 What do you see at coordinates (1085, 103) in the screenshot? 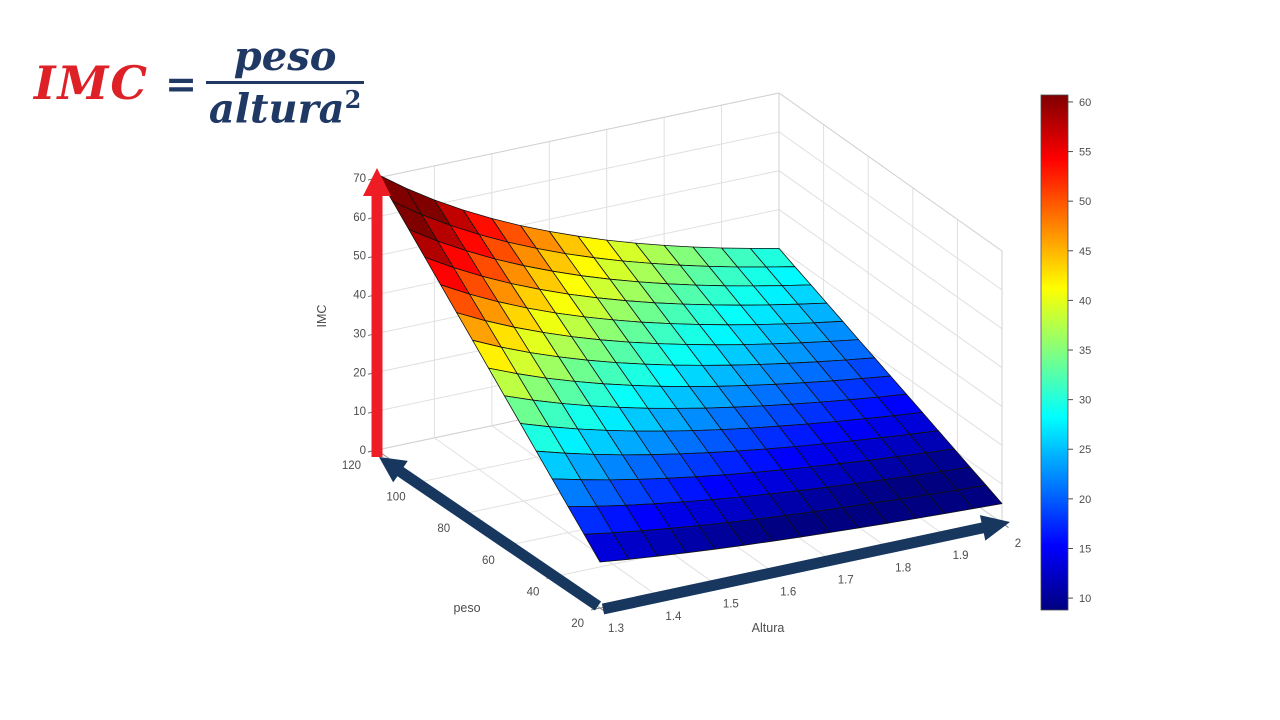
I see `colorbar-tick-label: 60` at bounding box center [1085, 103].